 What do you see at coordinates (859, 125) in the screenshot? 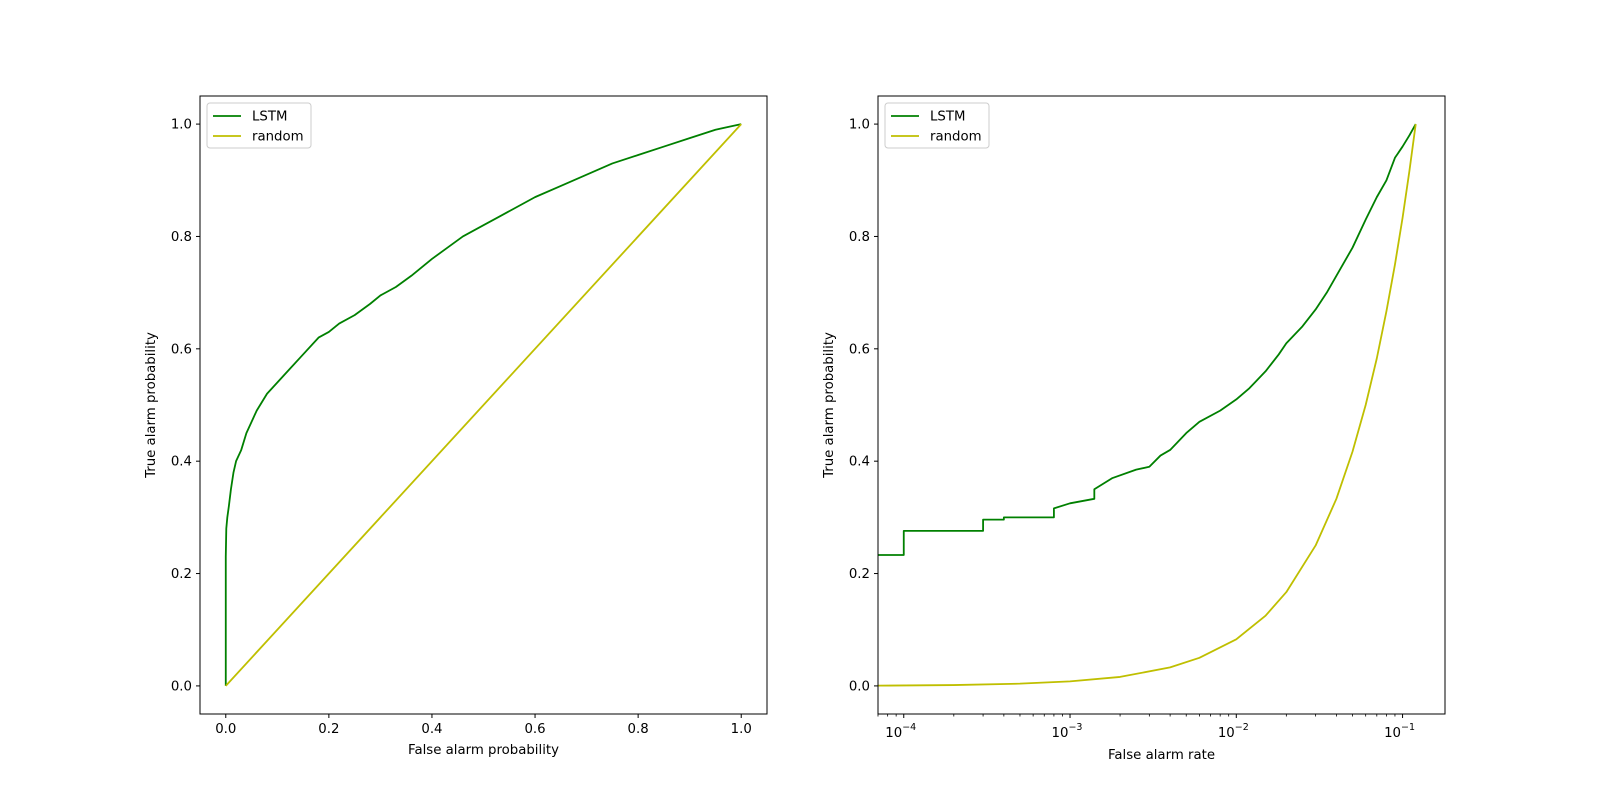
I see `plot2-ytick-label: 1.0` at bounding box center [859, 125].